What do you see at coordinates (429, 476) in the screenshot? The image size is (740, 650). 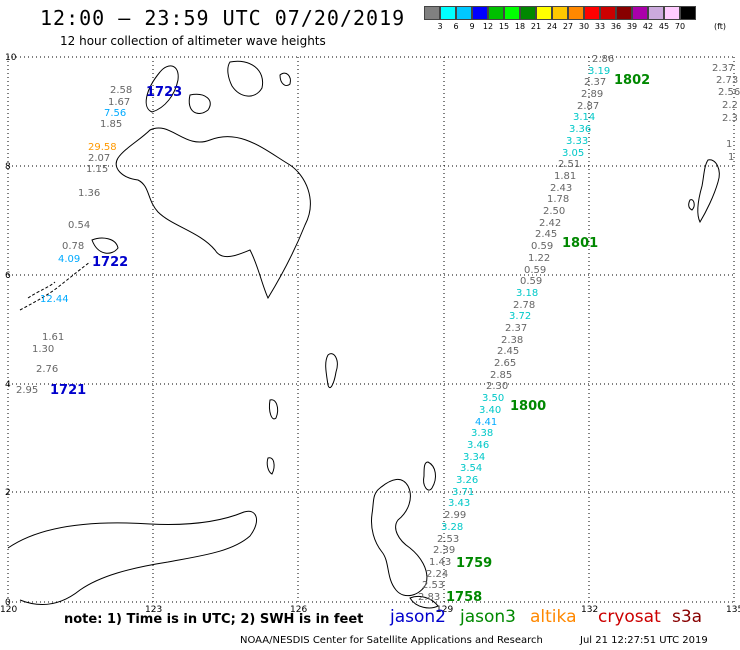 I see `halmahera-inner` at bounding box center [429, 476].